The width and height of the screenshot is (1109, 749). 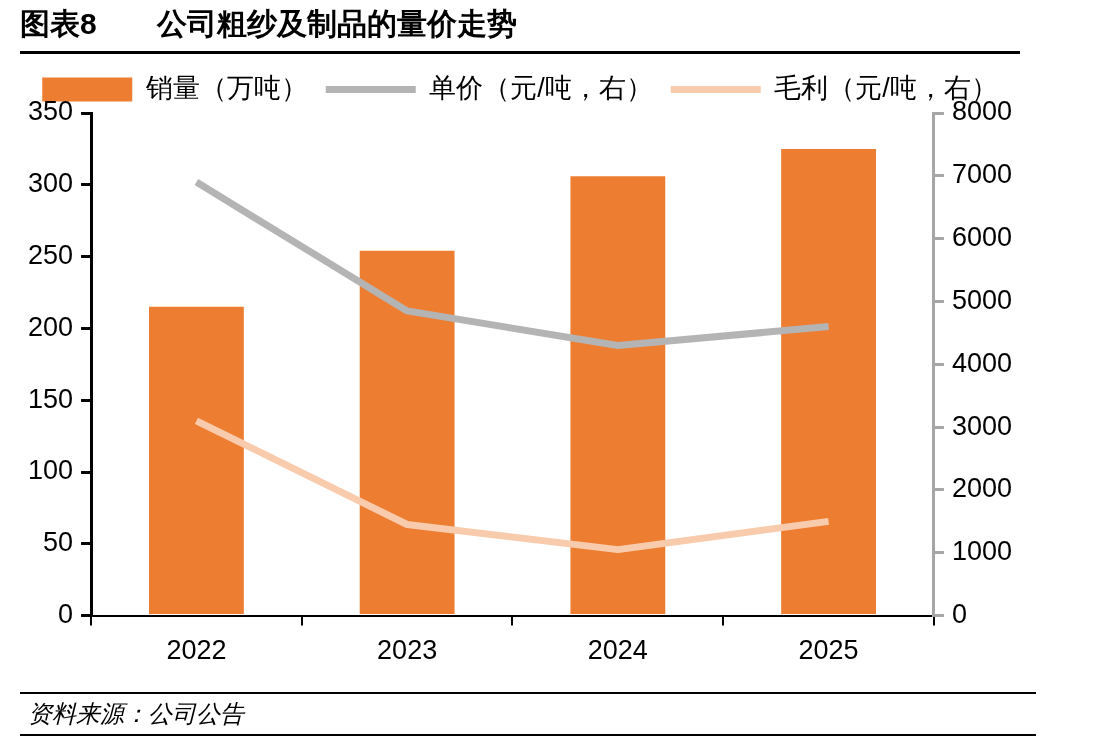 What do you see at coordinates (50, 470) in the screenshot?
I see `y-tick-label: 100` at bounding box center [50, 470].